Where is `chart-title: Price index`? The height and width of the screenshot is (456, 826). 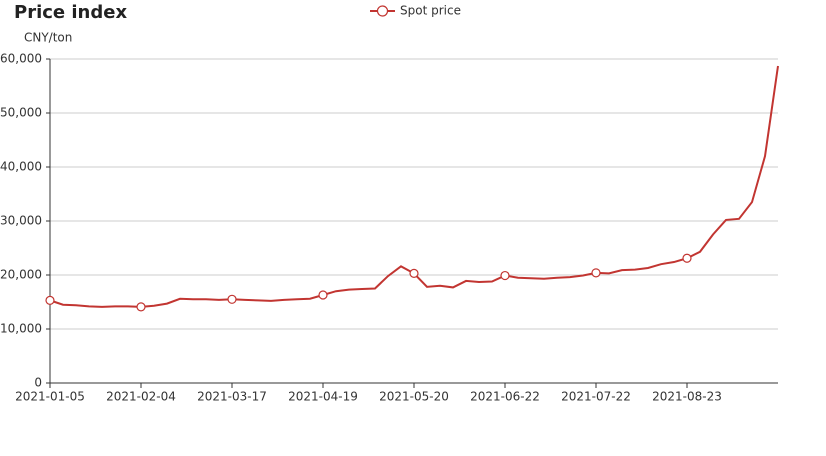
chart-title: Price index is located at coordinates (70, 12).